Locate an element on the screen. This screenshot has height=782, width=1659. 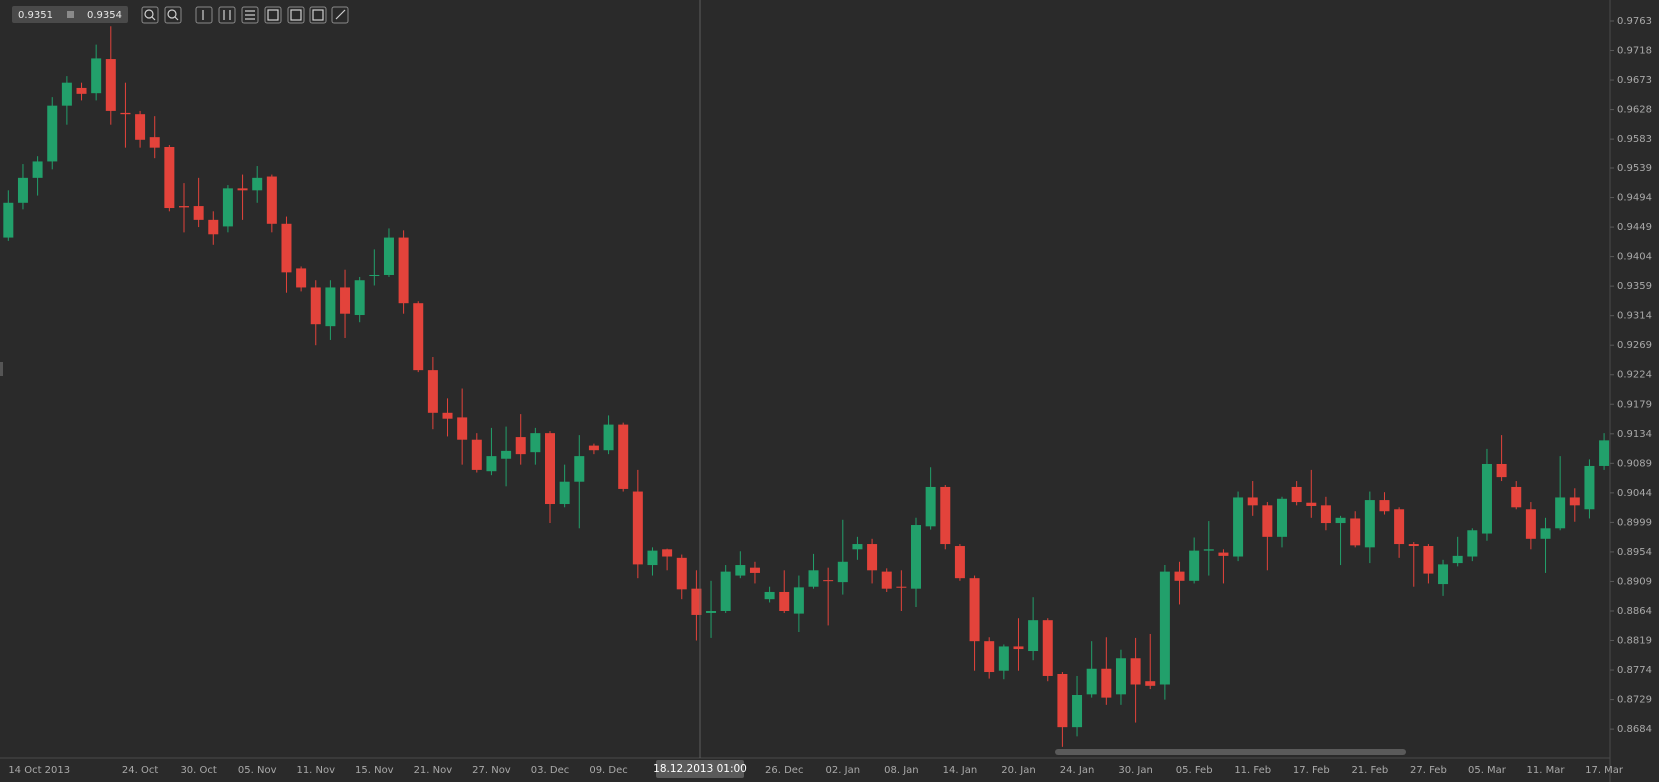
draw-tool is located at coordinates (340, 15).